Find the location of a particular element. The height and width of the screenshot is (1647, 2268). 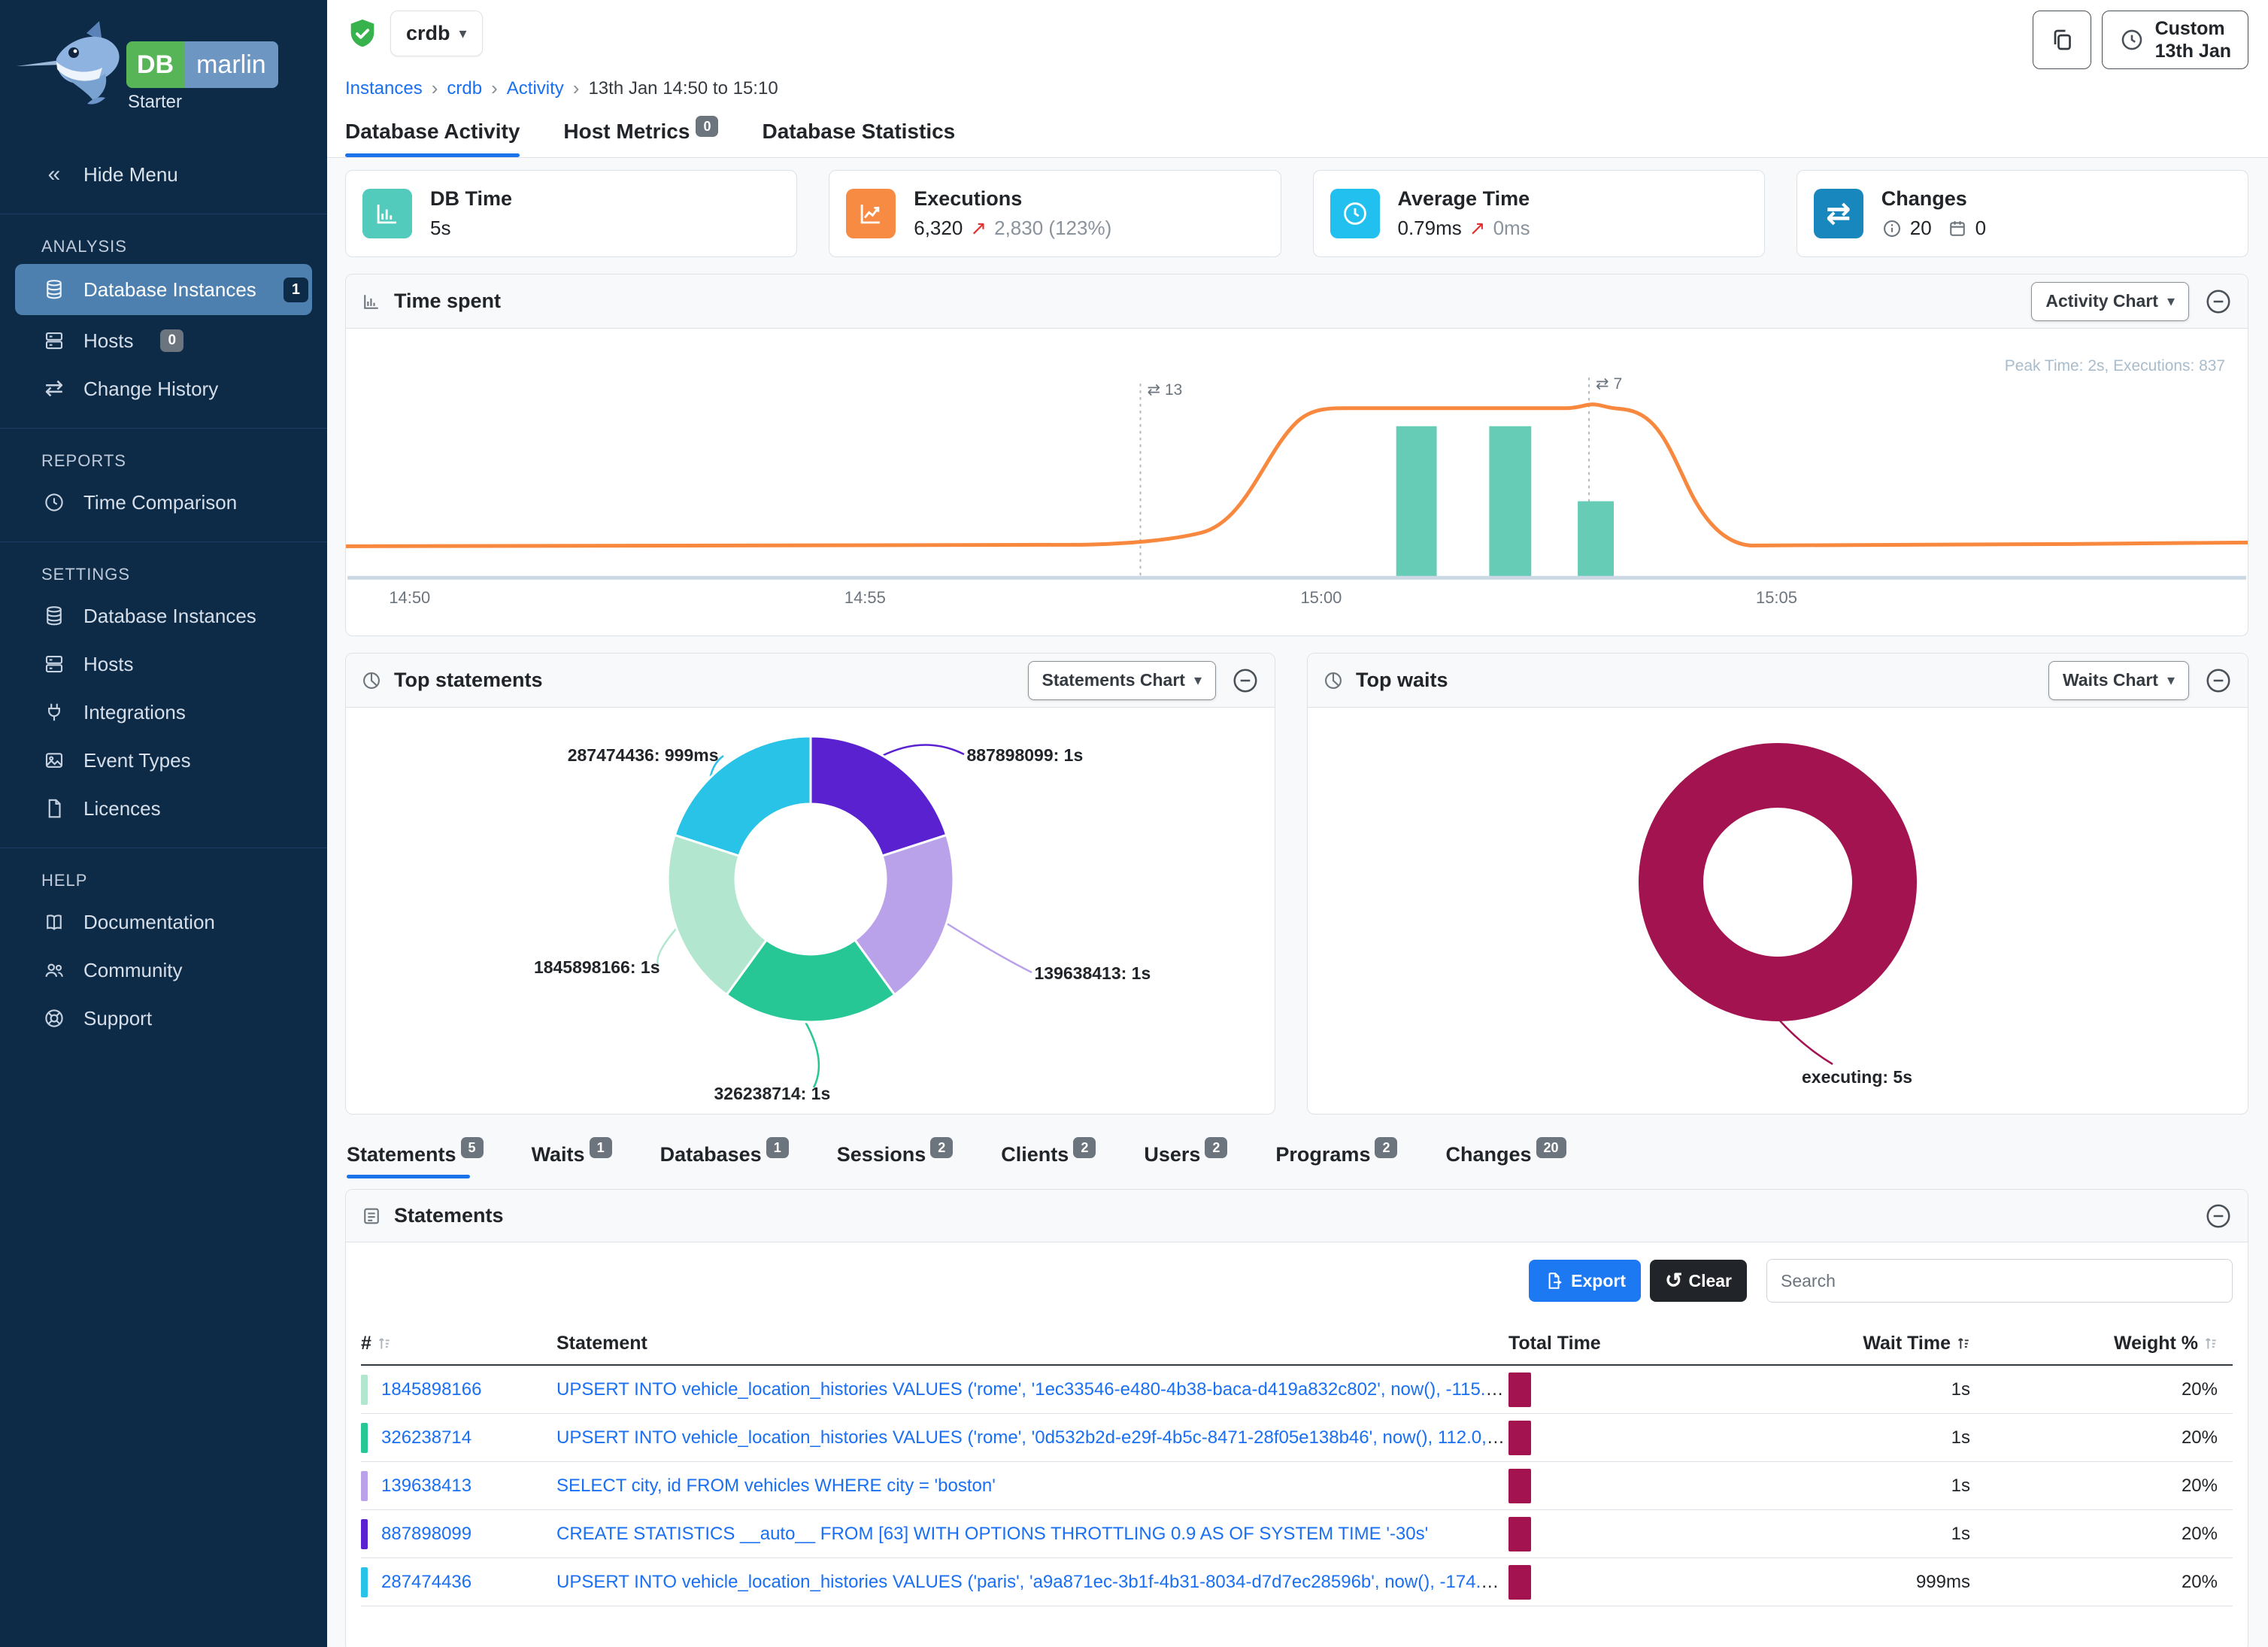

statement-id-link: 1845898166 is located at coordinates (431, 1389).